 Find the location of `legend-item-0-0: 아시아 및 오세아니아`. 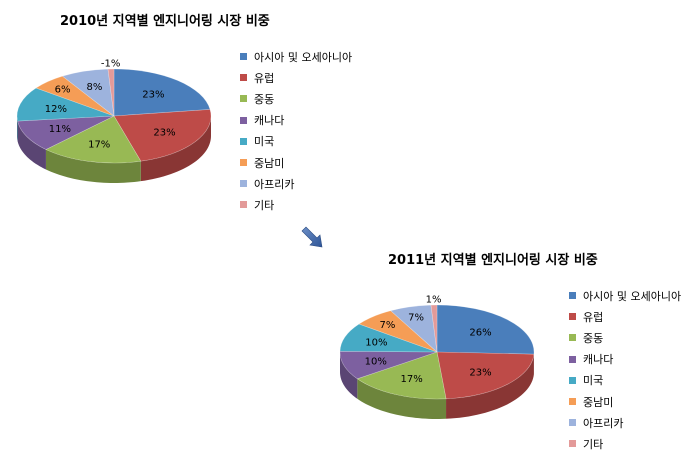

legend-item-0-0: 아시아 및 오세아니아 is located at coordinates (296, 56).